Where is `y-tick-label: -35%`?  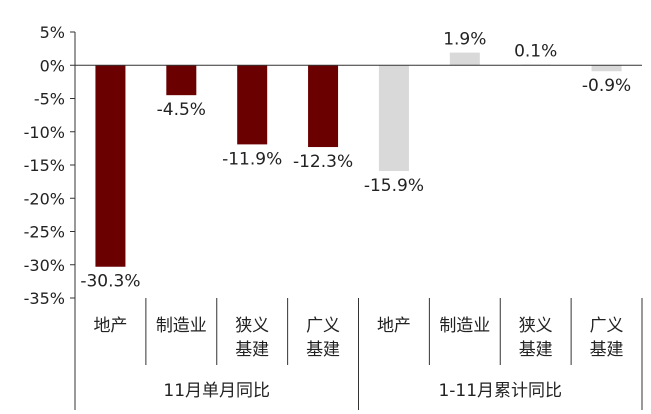 y-tick-label: -35% is located at coordinates (44, 298).